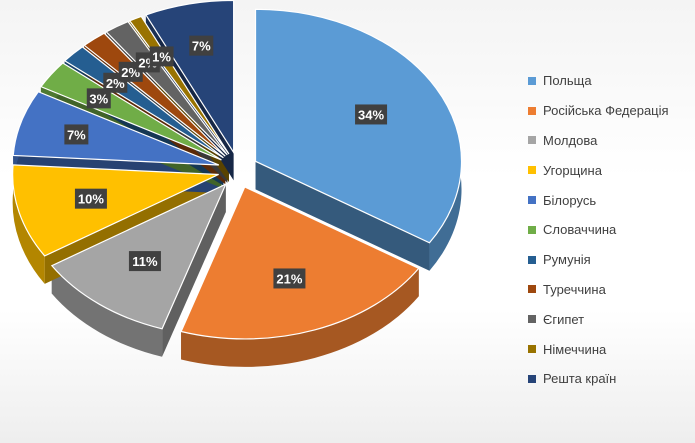  I want to click on pie-slice-словаччина, so click(130, 111).